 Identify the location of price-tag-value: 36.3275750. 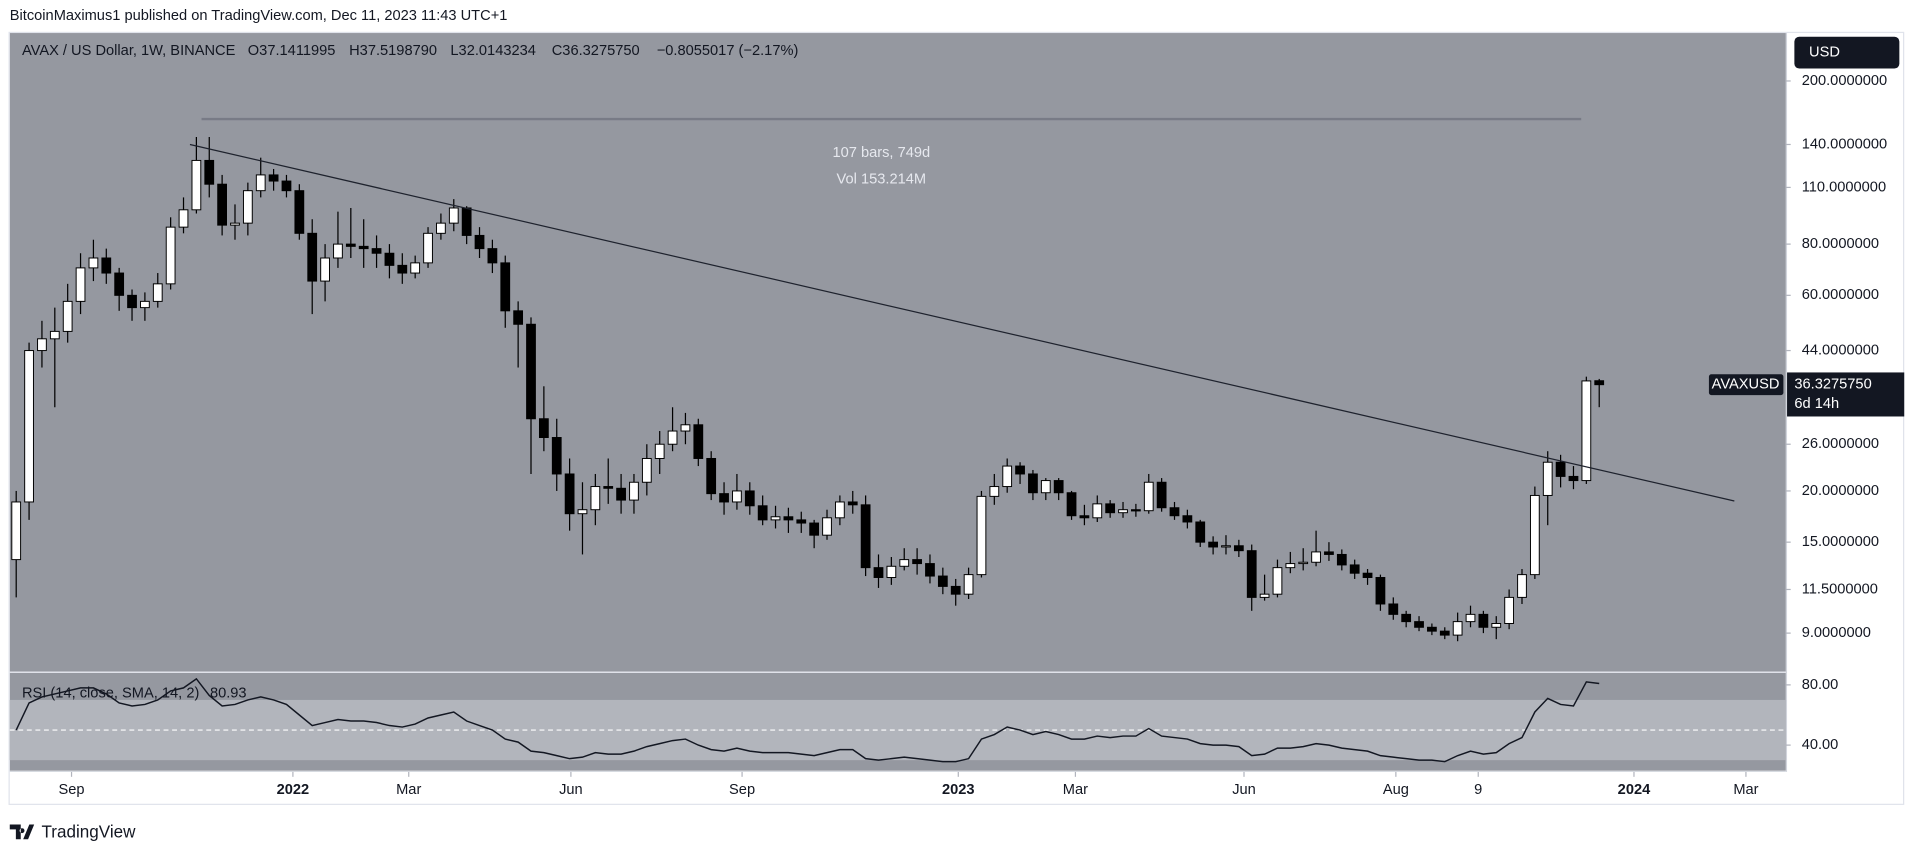
(1832, 385).